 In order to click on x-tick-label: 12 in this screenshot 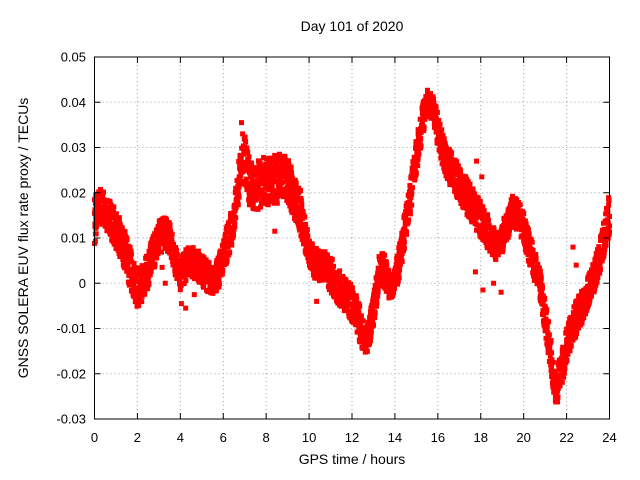, I will do `click(352, 437)`.